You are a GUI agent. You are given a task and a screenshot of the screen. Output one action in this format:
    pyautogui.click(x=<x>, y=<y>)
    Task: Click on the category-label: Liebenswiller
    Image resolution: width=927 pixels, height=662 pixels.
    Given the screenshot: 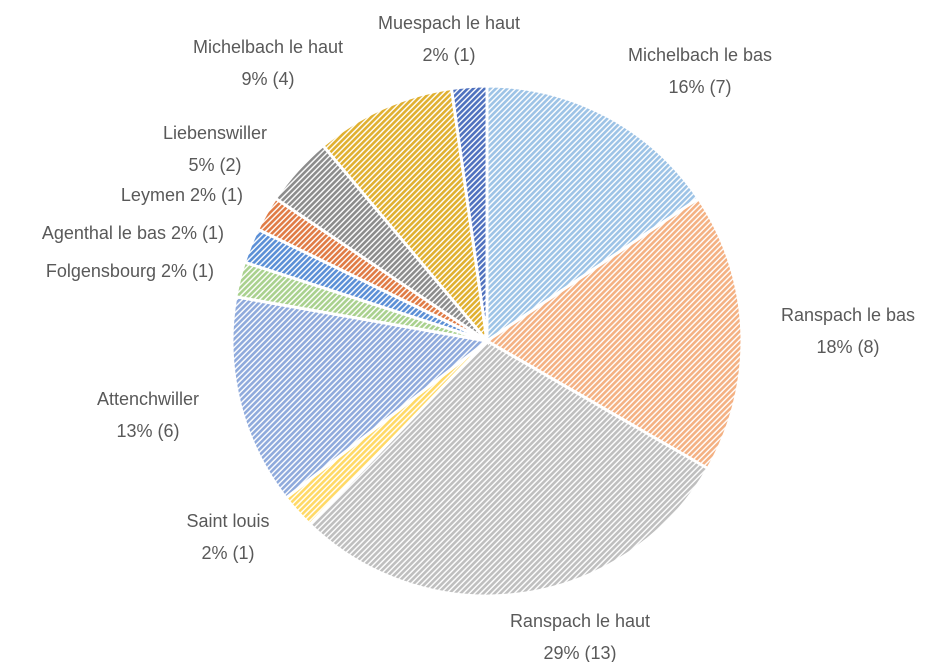 What is the action you would take?
    pyautogui.click(x=215, y=133)
    